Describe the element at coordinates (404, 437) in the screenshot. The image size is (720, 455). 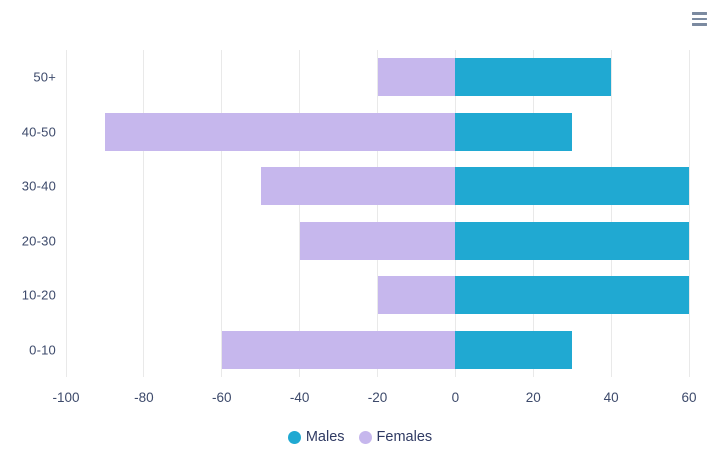
I see `legend-label: Females` at that location.